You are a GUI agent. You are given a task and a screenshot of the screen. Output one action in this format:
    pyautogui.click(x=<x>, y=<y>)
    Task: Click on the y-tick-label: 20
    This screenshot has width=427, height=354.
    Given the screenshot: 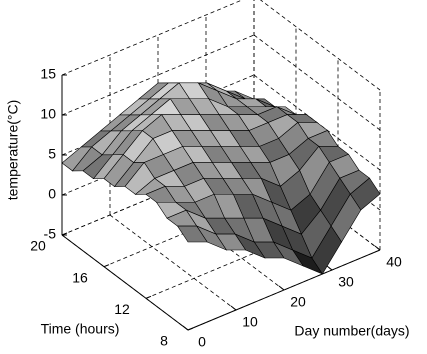 What is the action you would take?
    pyautogui.click(x=38, y=246)
    